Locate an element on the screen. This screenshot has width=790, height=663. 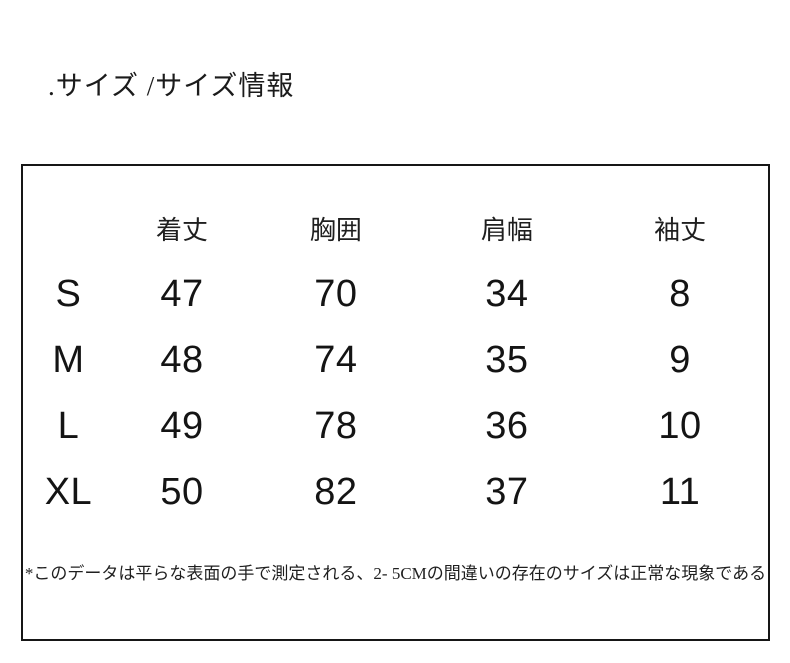
measurement-value: 36 is located at coordinates (507, 425).